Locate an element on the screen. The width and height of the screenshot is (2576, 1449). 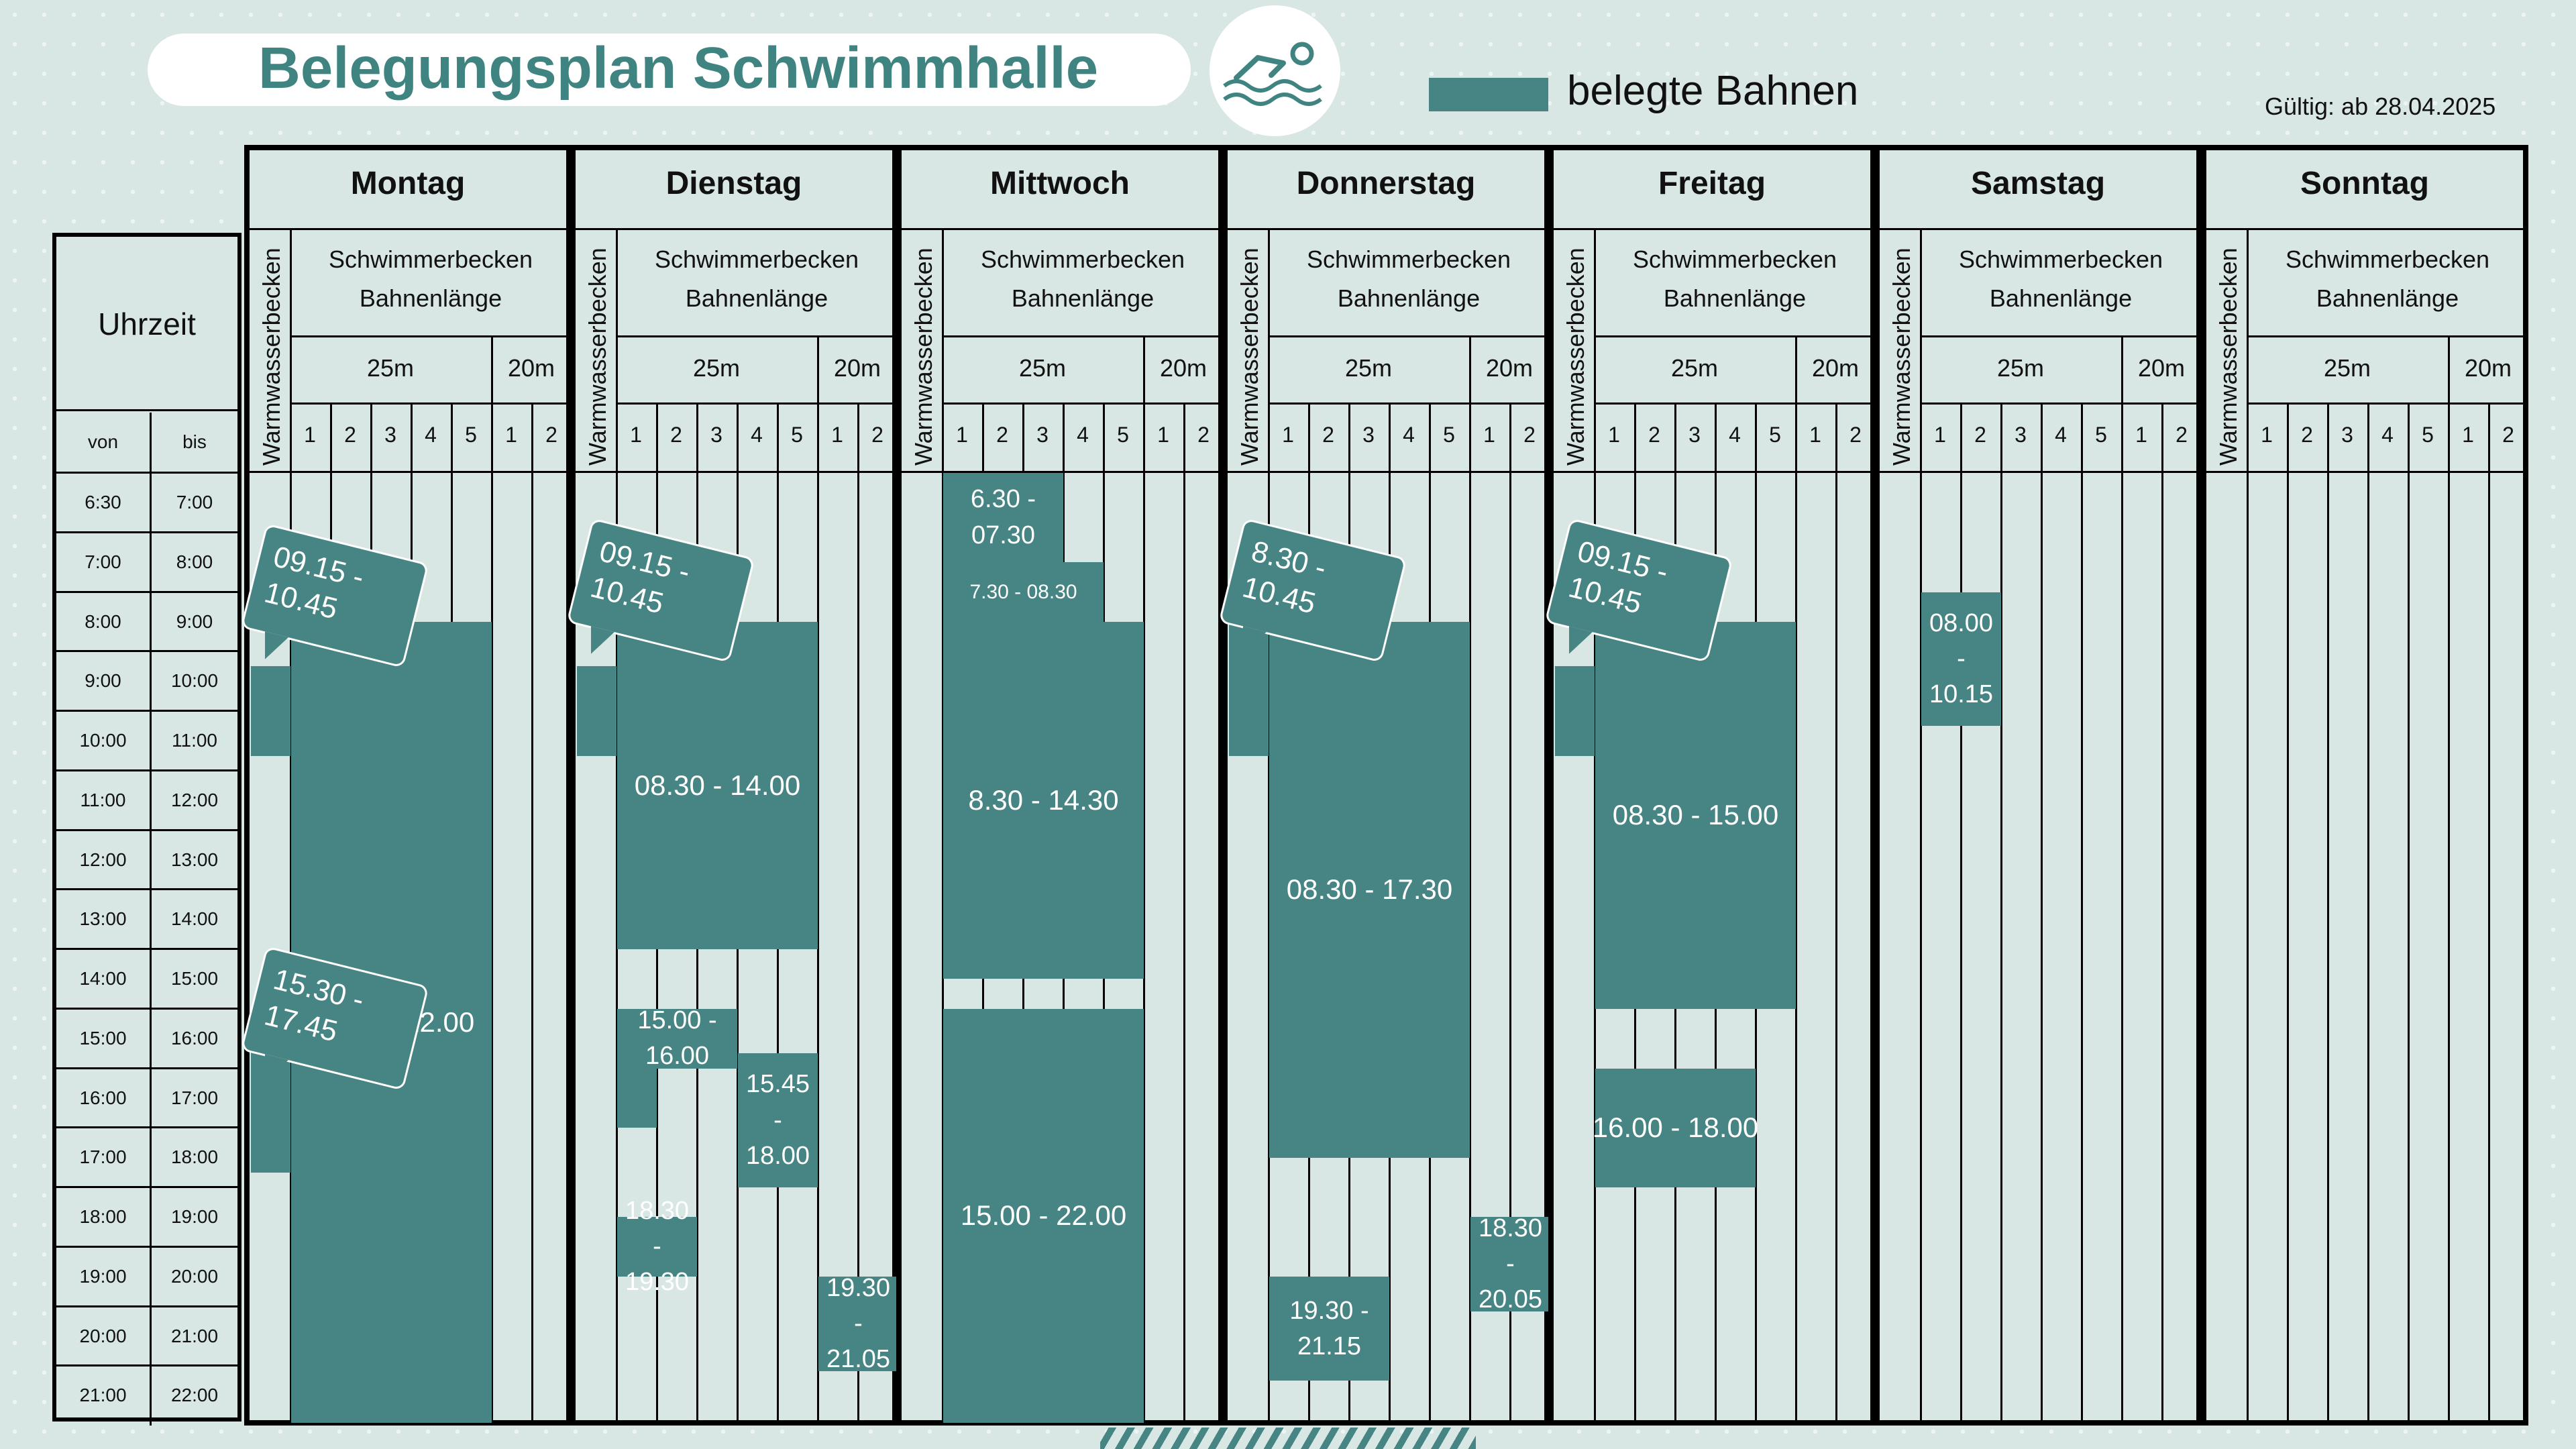
block-time-text: 08.00 - 10.15 is located at coordinates (1961, 658).